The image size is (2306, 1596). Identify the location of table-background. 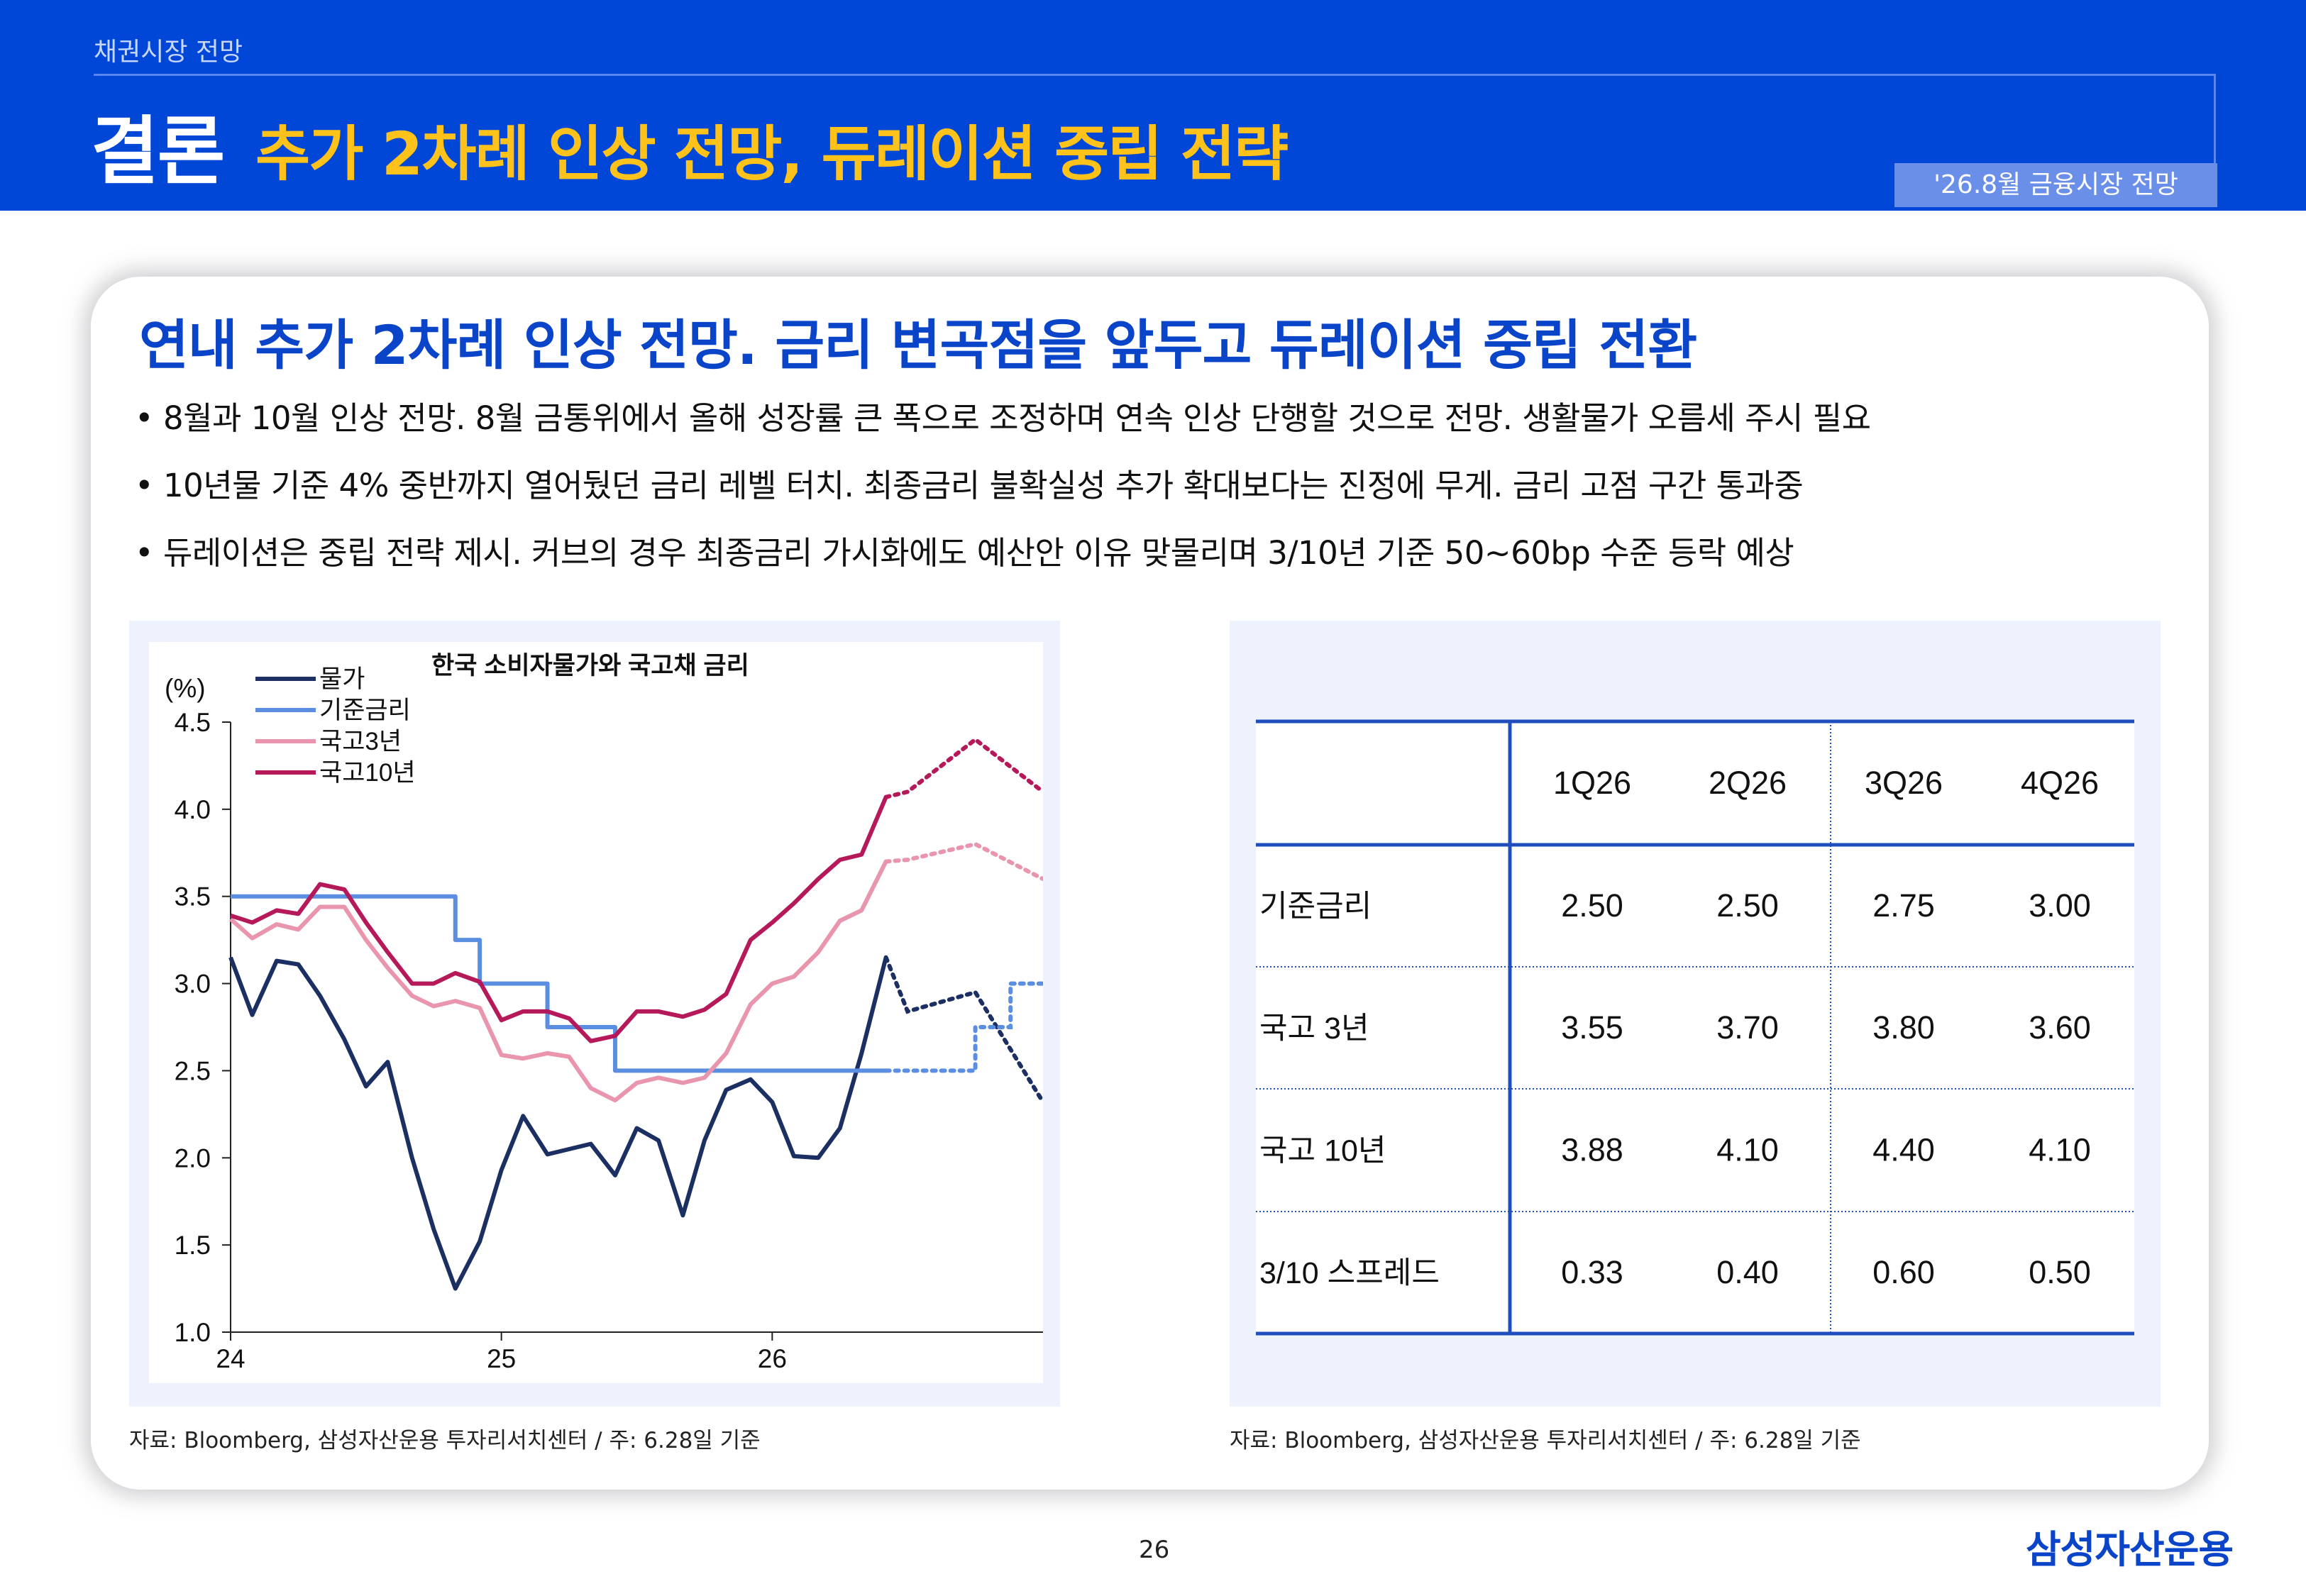
(1695, 1027).